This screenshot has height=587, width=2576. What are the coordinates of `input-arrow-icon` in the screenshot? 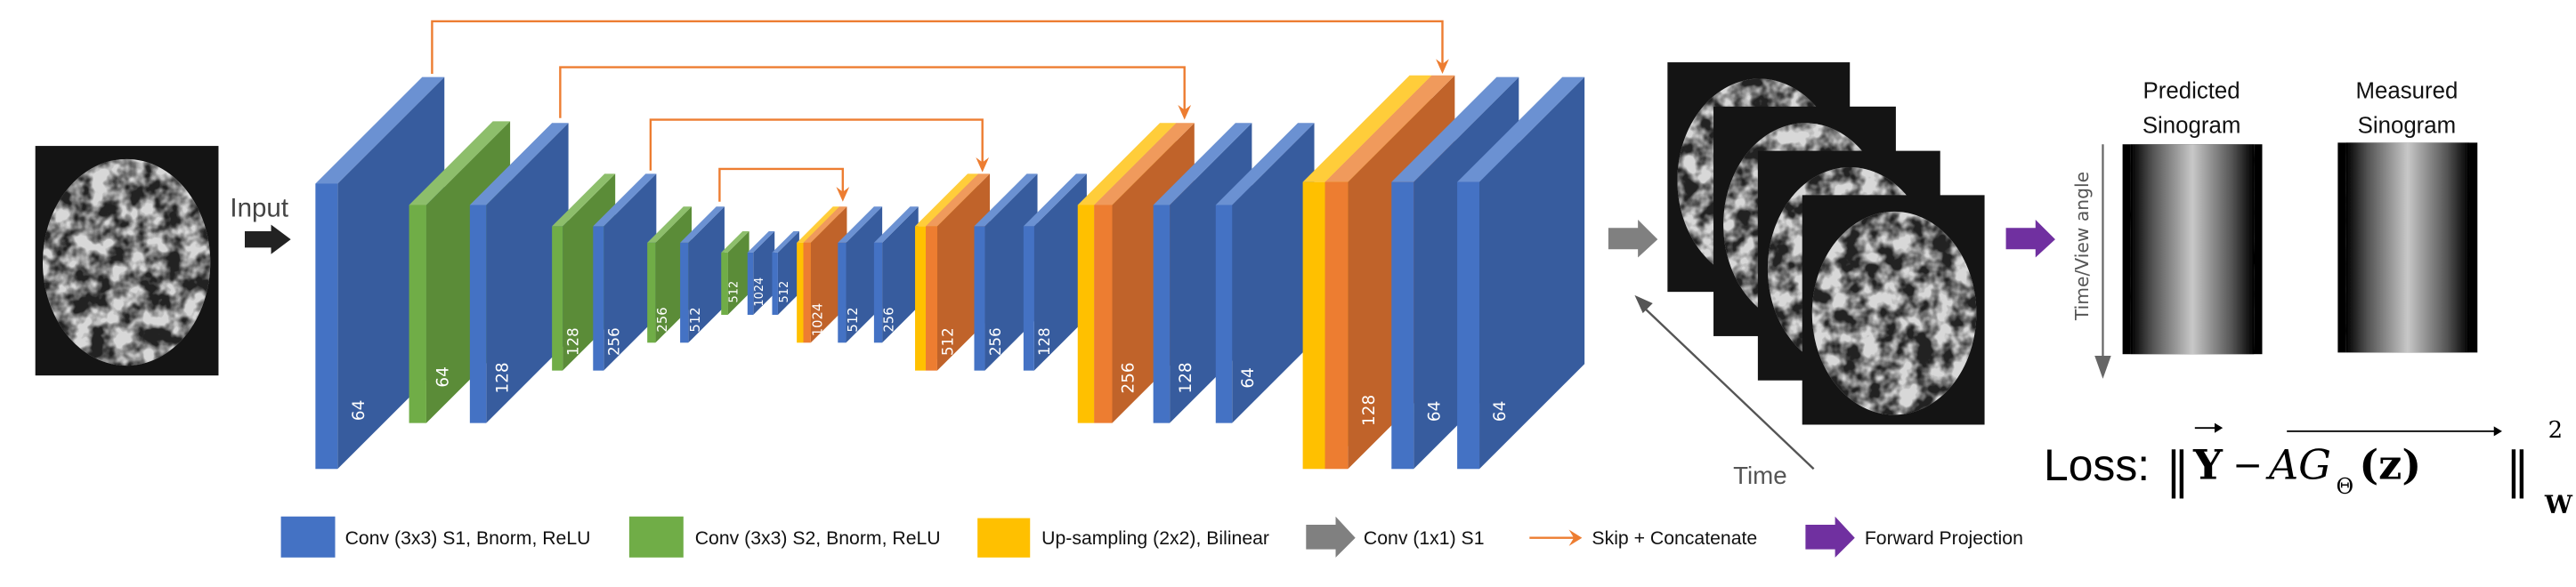 It's located at (268, 239).